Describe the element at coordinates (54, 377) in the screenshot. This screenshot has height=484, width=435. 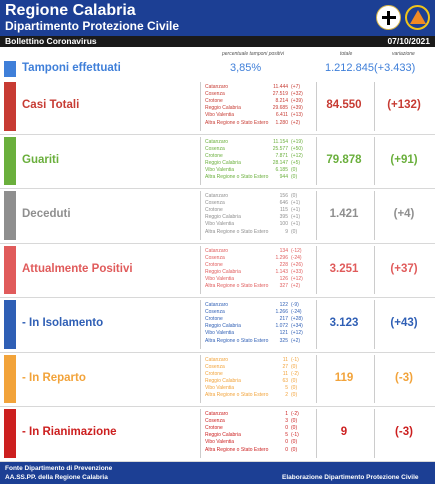
I see `section-title: - In Reparto` at that location.